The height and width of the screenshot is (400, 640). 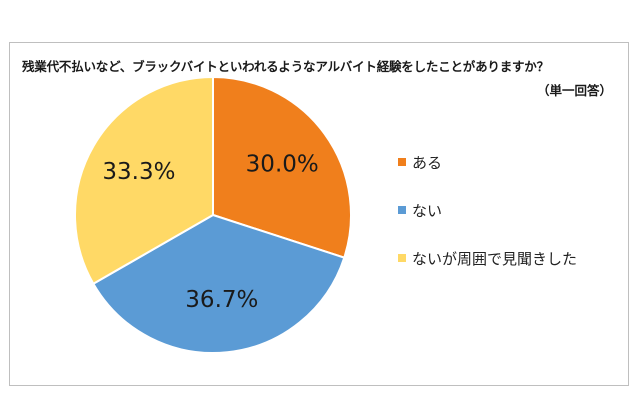 What do you see at coordinates (427, 162) in the screenshot?
I see `legend-label-aru: ある` at bounding box center [427, 162].